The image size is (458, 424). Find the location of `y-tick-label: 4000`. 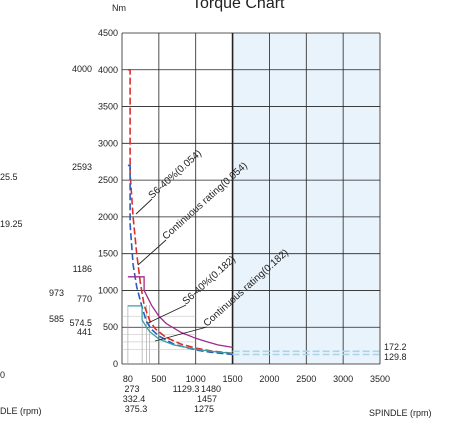

y-tick-label: 4000 is located at coordinates (108, 70).